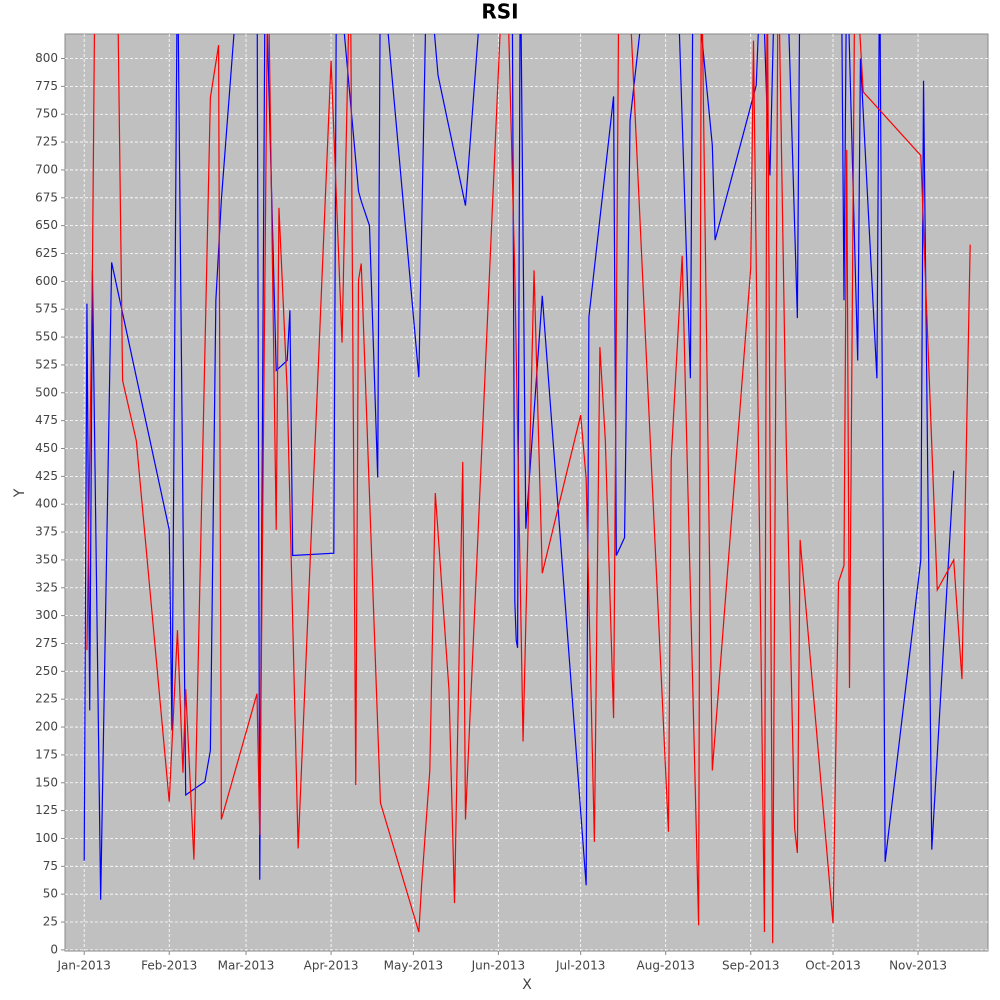  Describe the element at coordinates (46, 58) in the screenshot. I see `y-tick-label: 800` at that location.